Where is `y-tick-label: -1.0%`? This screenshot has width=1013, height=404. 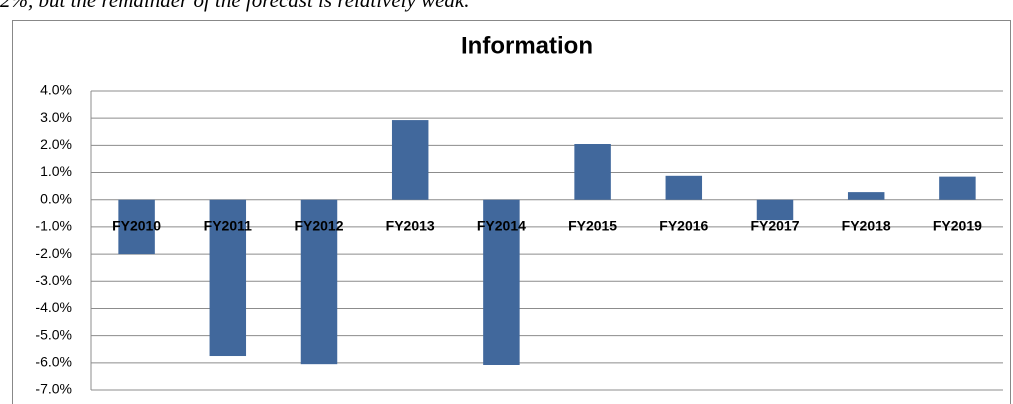
y-tick-label: -1.0% is located at coordinates (53, 226).